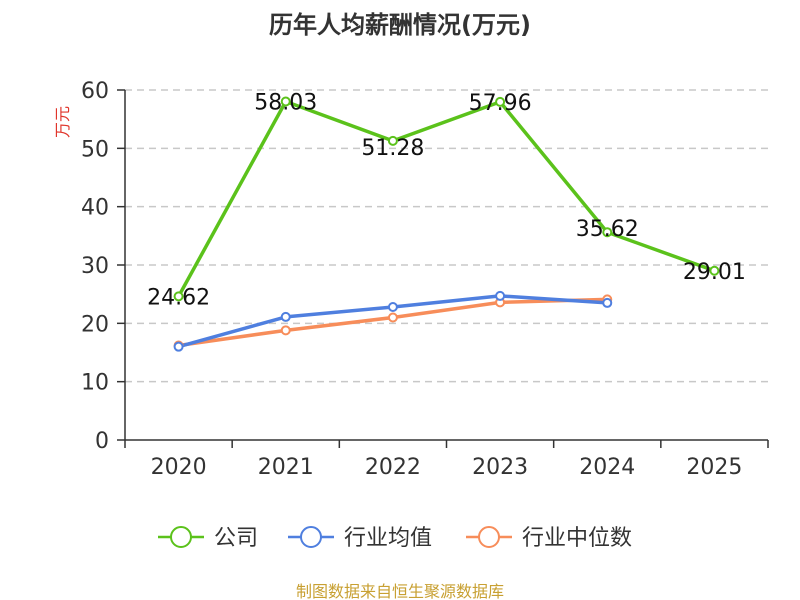 This screenshot has width=800, height=600. I want to click on data-label: 24.62, so click(178, 297).